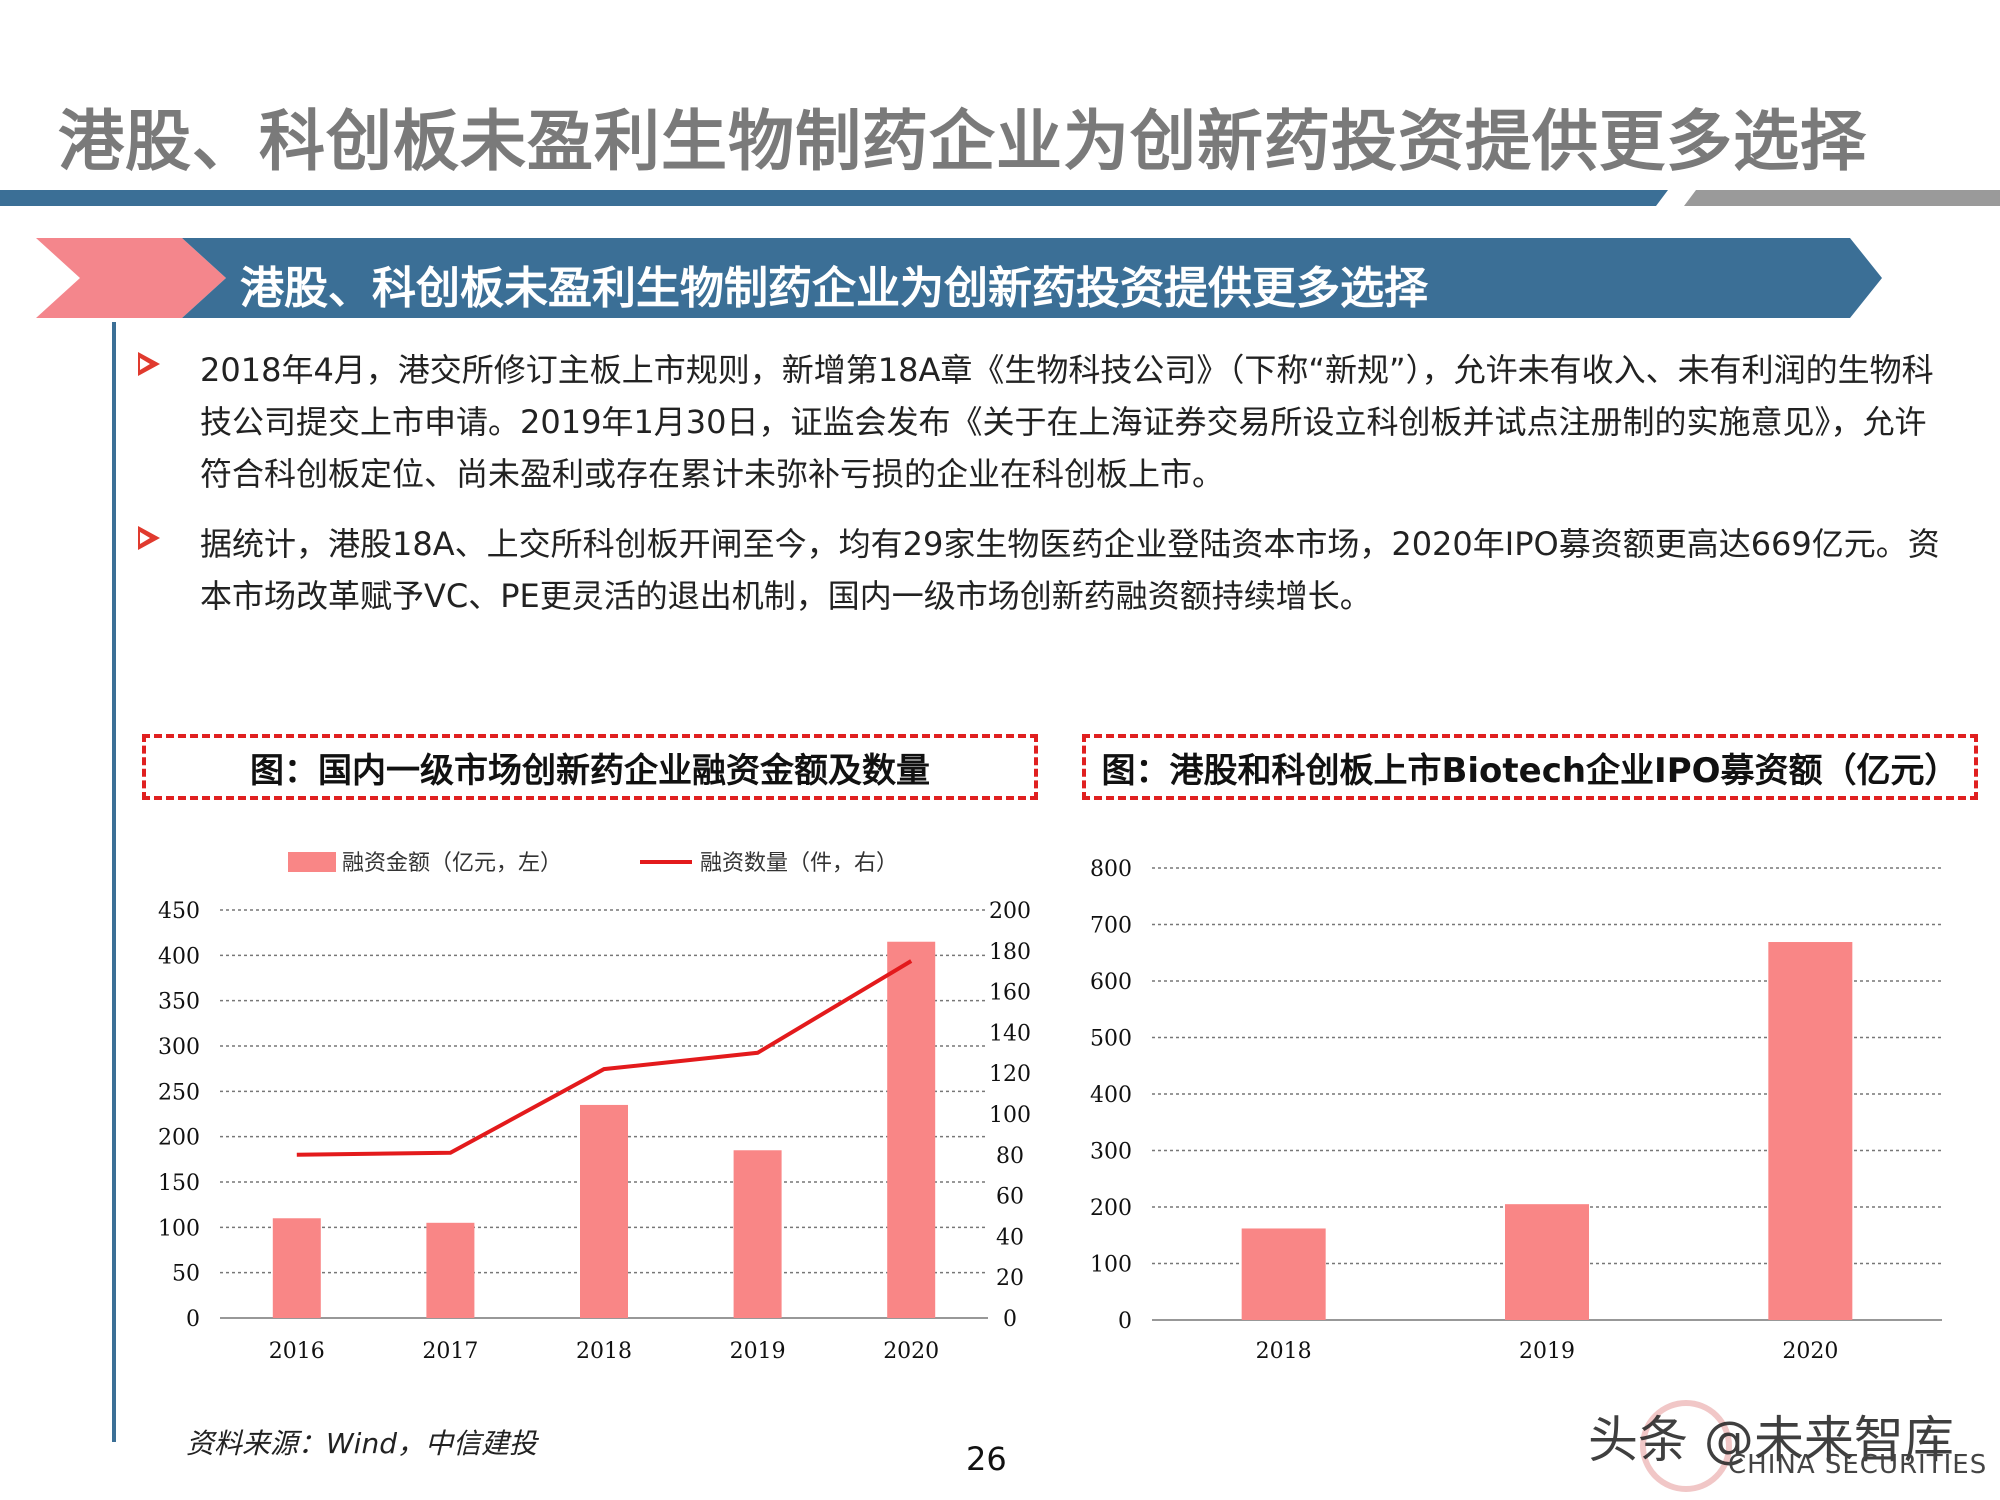 This screenshot has height=1500, width=2000. Describe the element at coordinates (834, 198) in the screenshot. I see `title-rule-blue` at that location.